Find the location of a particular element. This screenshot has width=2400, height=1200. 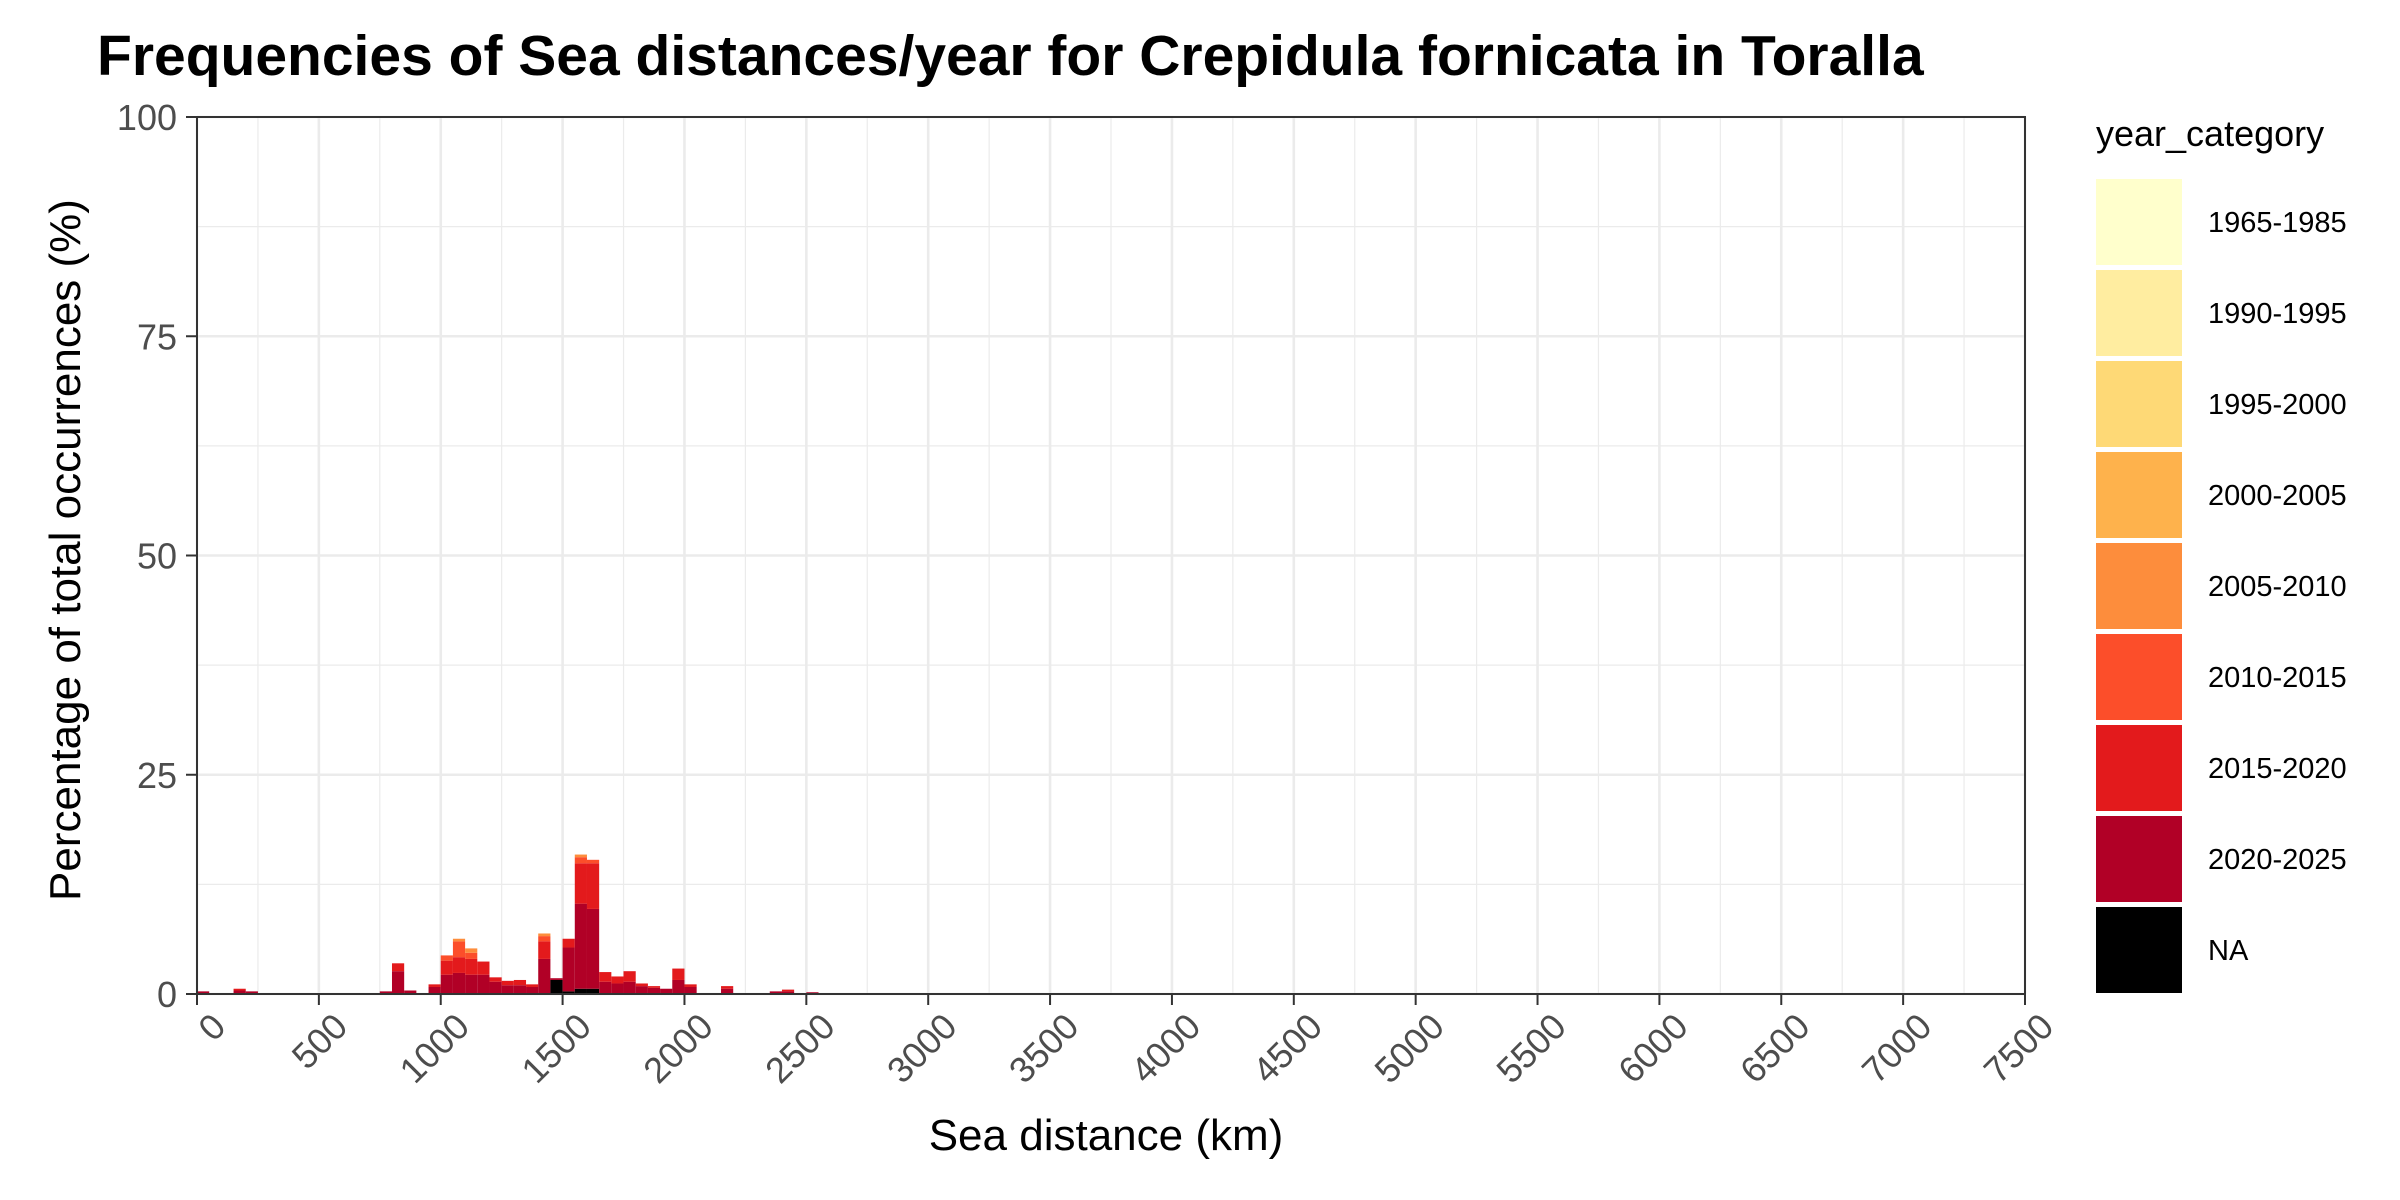

x-tick-label: 3000 is located at coordinates (922, 1048).